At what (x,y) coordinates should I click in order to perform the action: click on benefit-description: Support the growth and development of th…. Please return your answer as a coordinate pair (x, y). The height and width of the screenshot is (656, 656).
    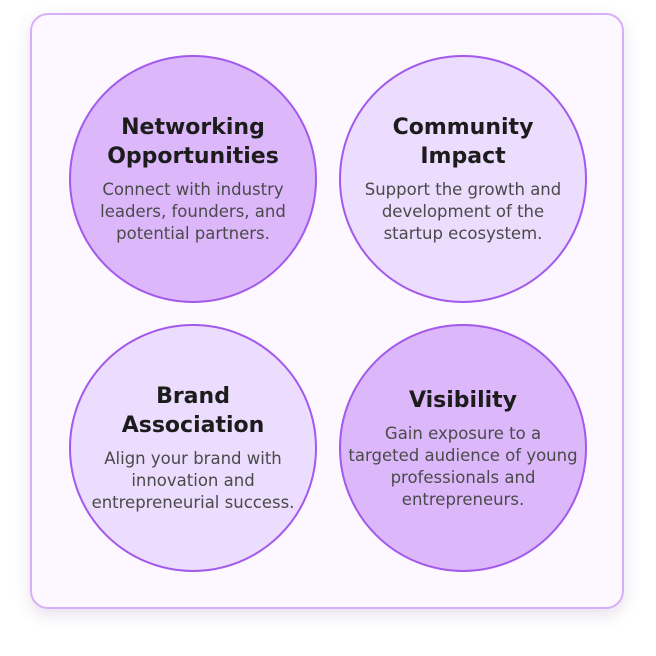
    Looking at the image, I should click on (463, 211).